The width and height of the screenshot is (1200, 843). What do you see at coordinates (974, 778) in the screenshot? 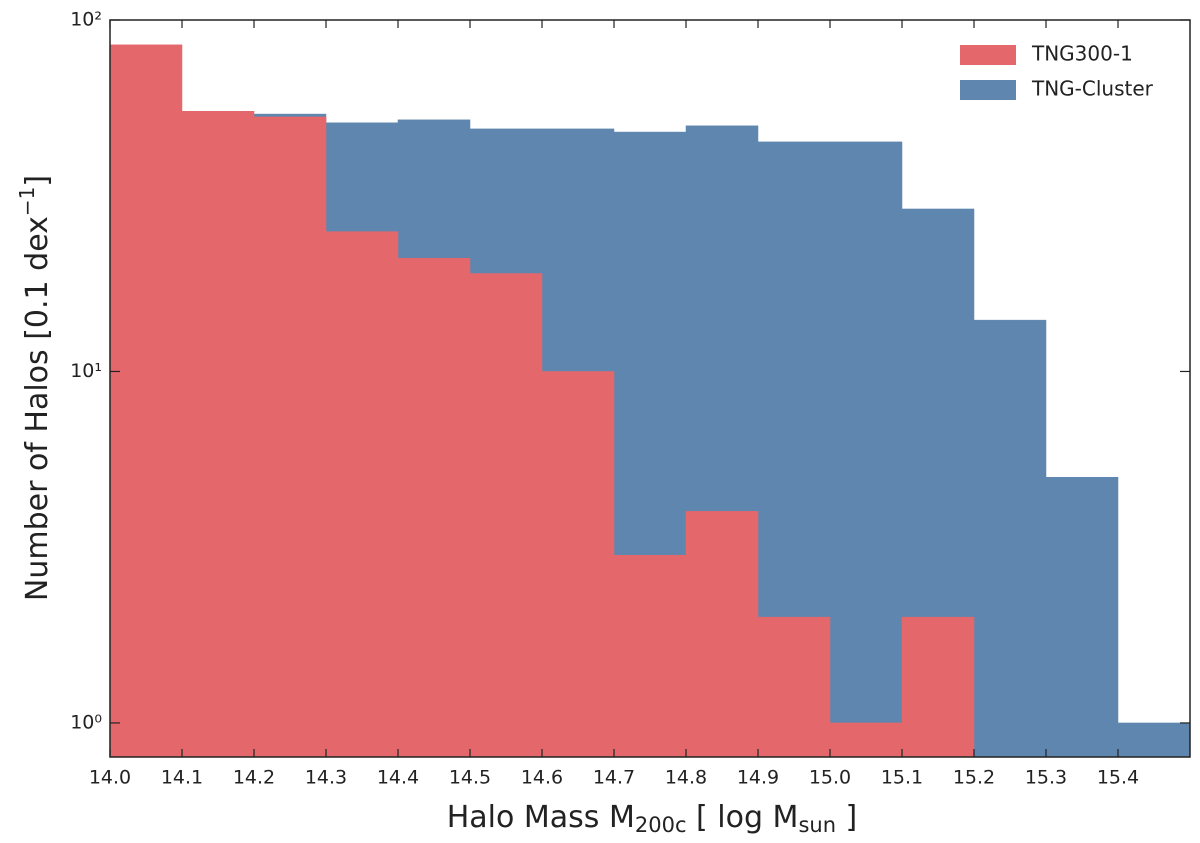
I see `x-tick-label: 15.2` at bounding box center [974, 778].